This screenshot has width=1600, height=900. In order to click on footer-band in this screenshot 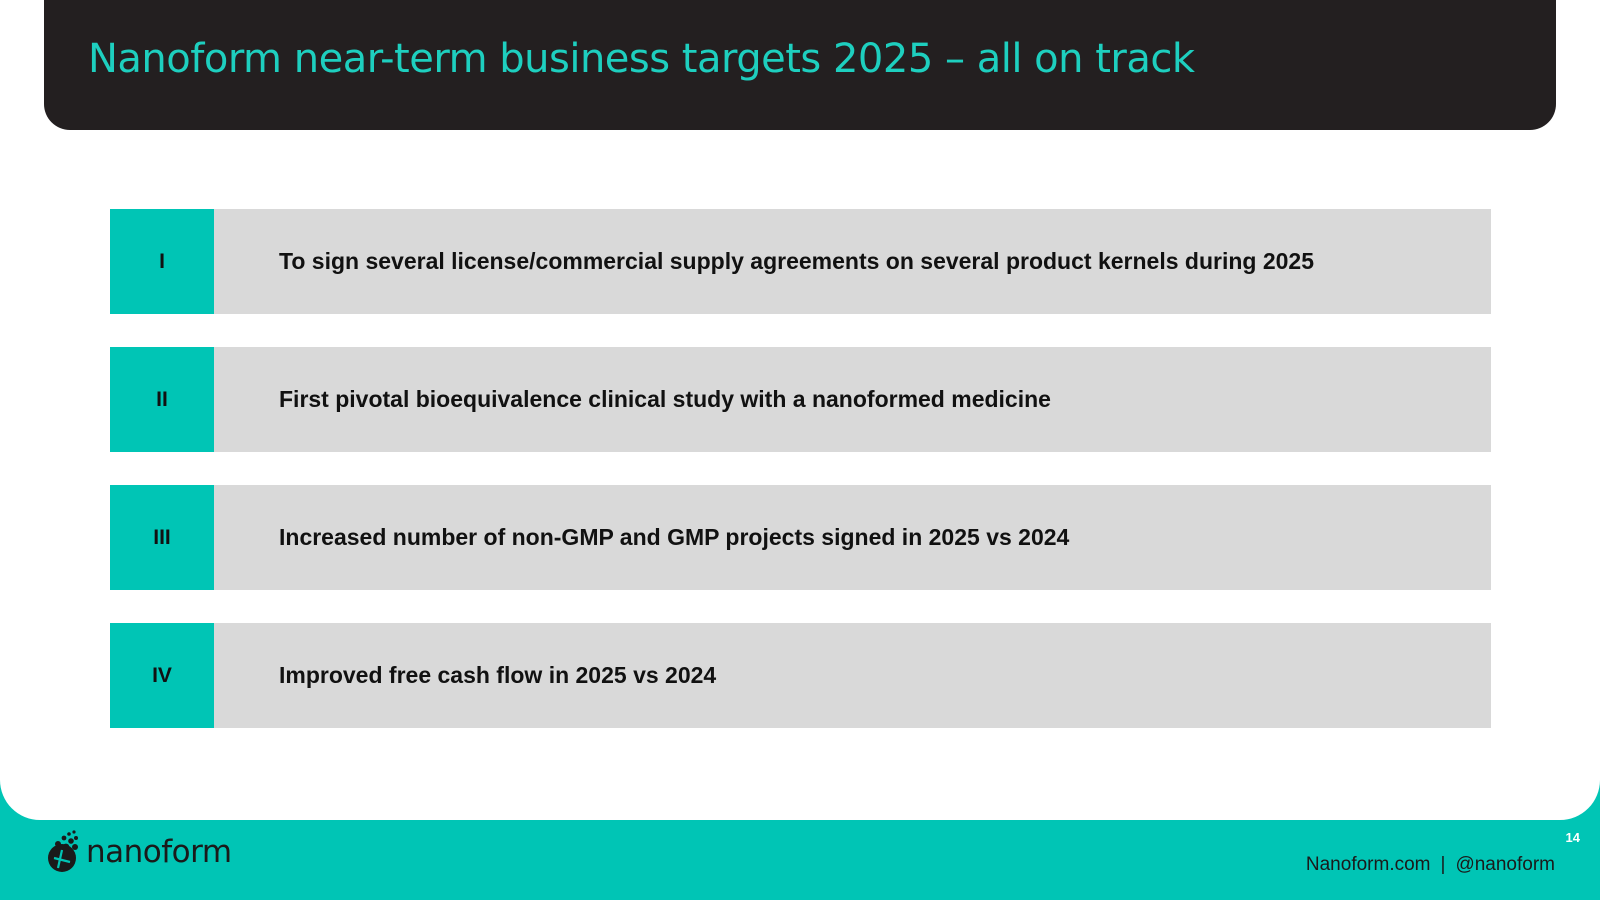, I will do `click(800, 840)`.